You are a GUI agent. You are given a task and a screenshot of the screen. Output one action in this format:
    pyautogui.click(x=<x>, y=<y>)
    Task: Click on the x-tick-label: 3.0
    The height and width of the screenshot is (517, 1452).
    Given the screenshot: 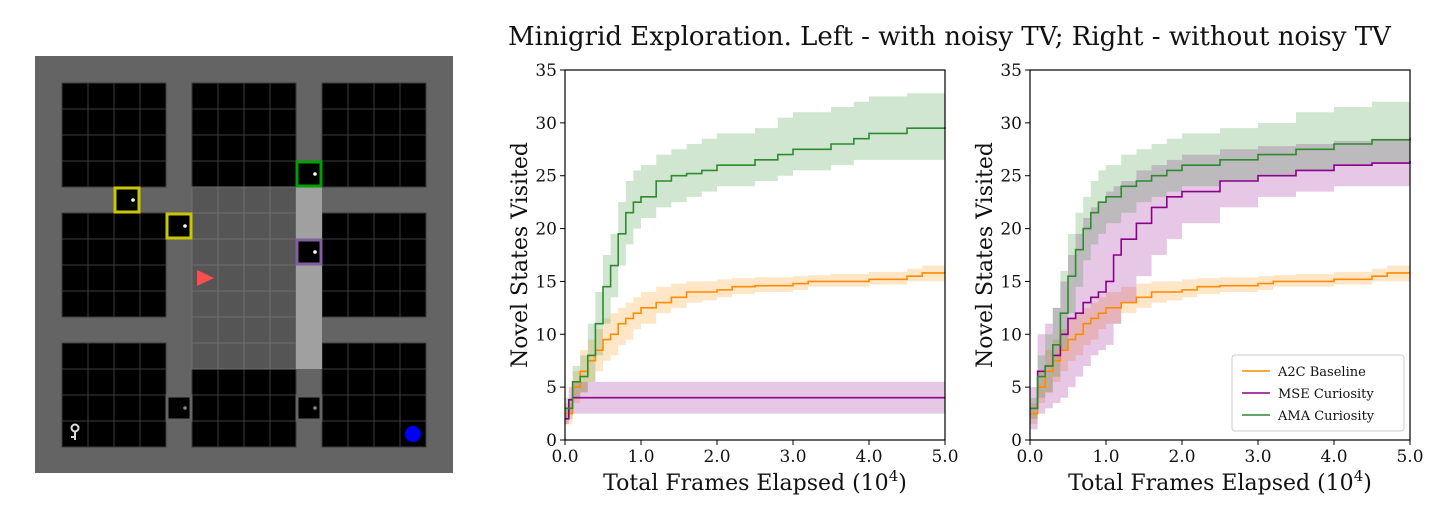 What is the action you would take?
    pyautogui.click(x=1257, y=457)
    